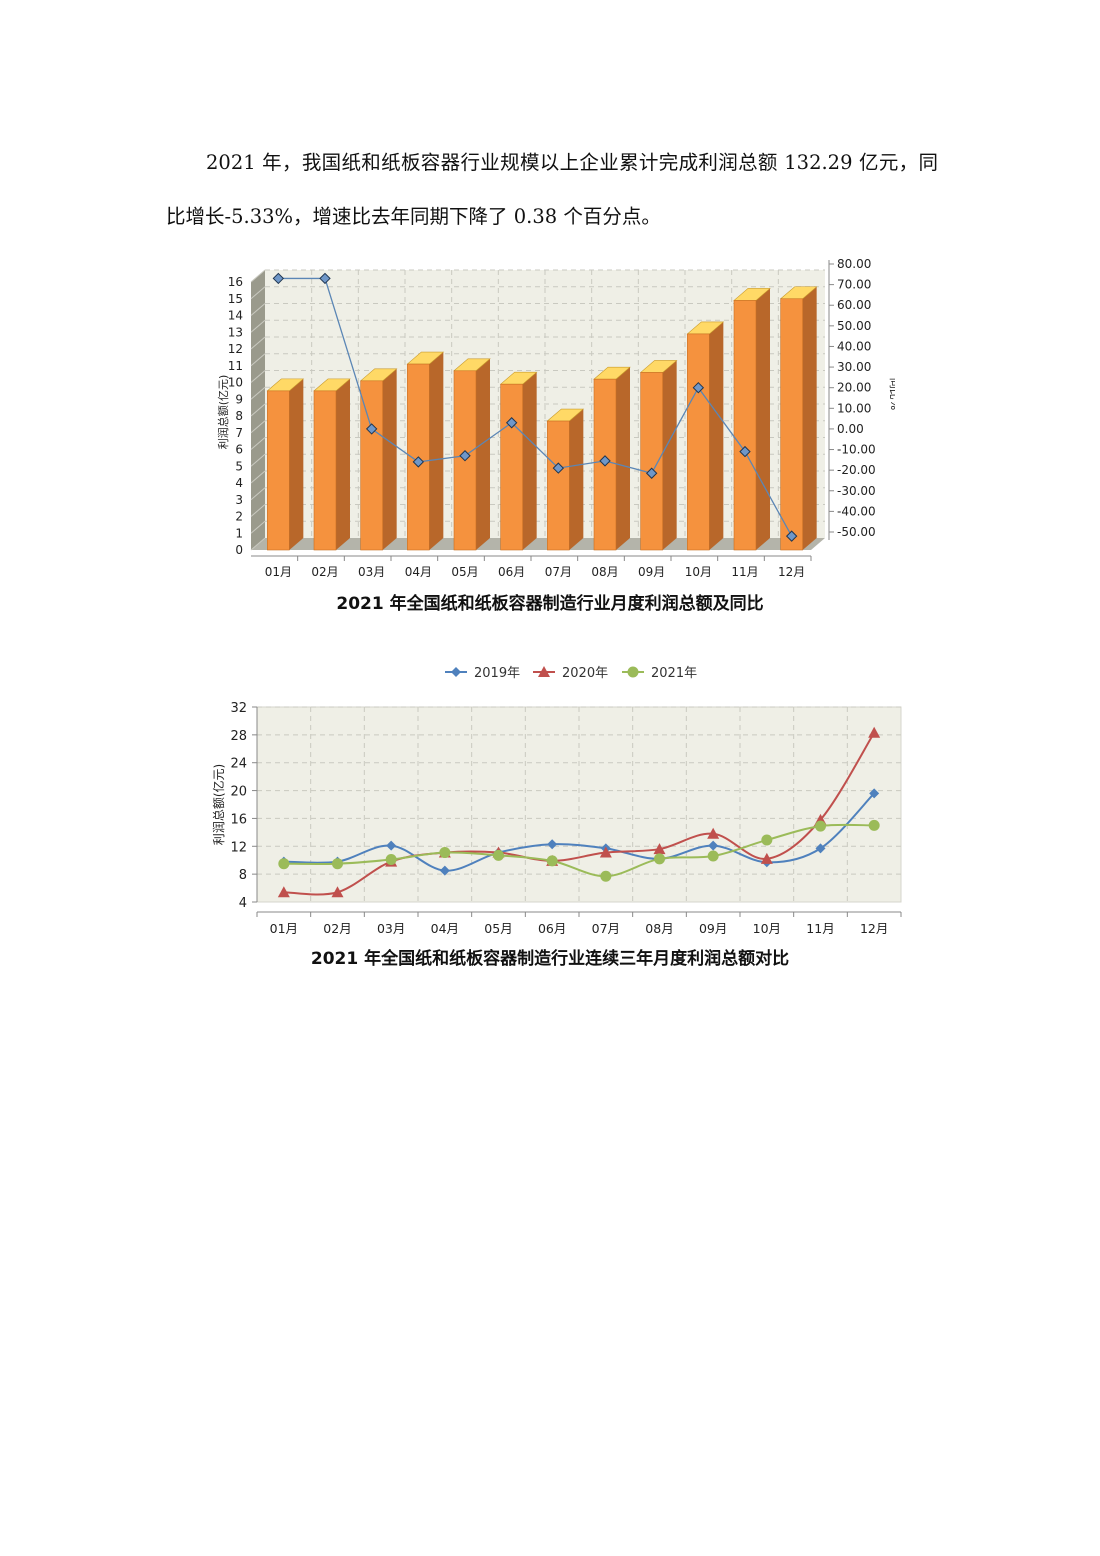 The width and height of the screenshot is (1100, 1556). What do you see at coordinates (238, 764) in the screenshot?
I see `y-tick-label: 24` at bounding box center [238, 764].